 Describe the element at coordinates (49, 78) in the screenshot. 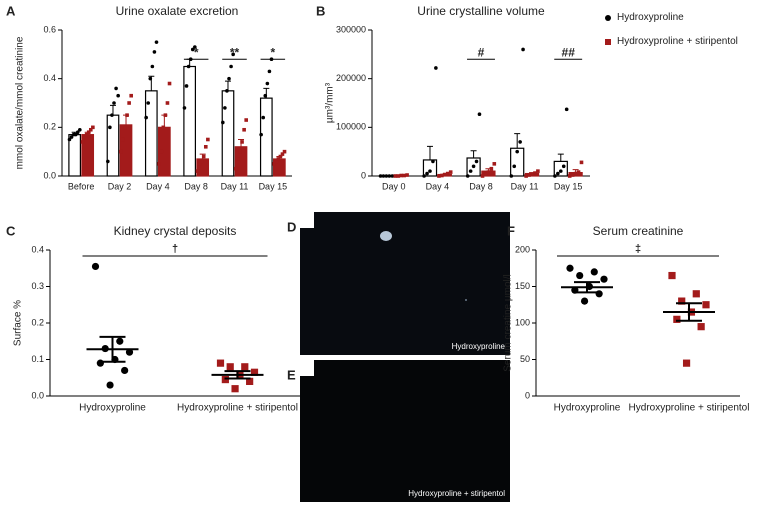

I see `y-tick-label: 0.4` at that location.